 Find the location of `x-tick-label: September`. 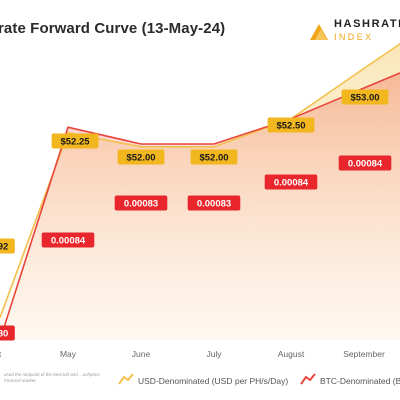

x-tick-label: September is located at coordinates (364, 354).